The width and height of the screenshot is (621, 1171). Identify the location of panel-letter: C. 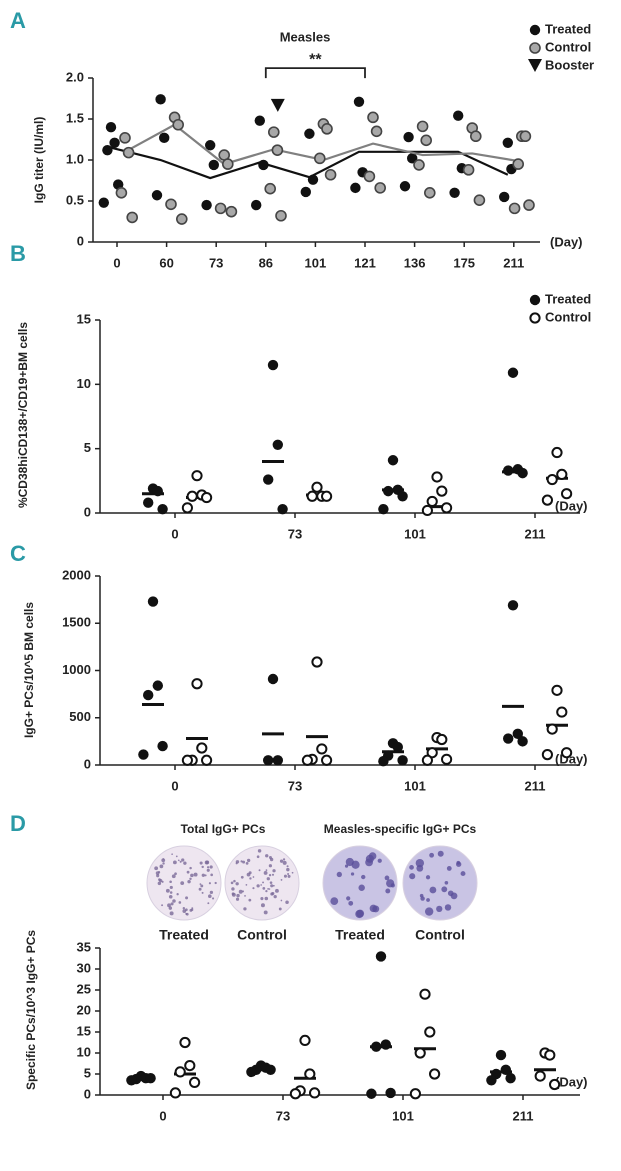
(18, 553).